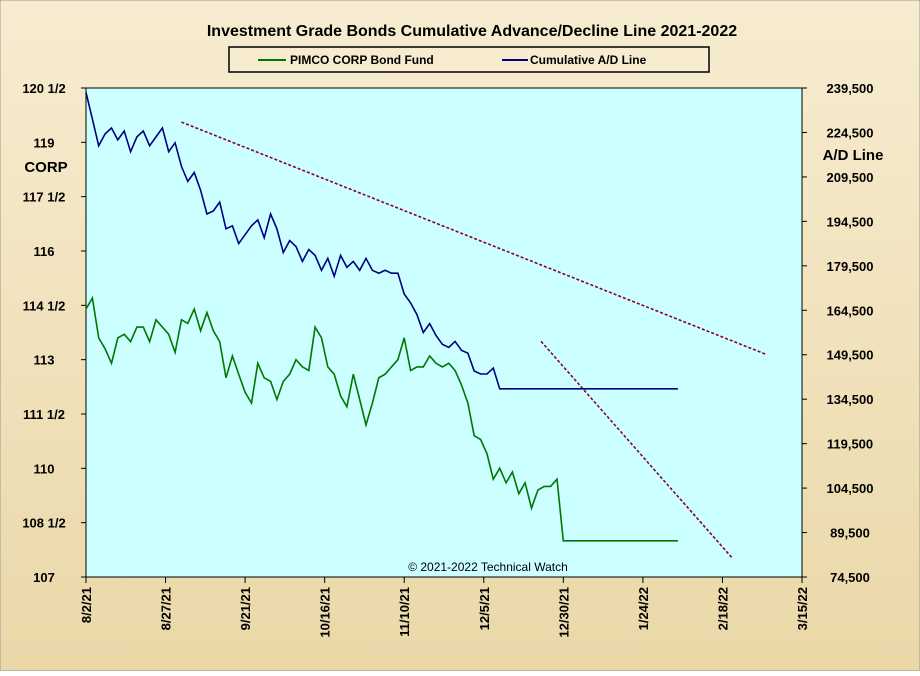  I want to click on legend-box, so click(469, 59).